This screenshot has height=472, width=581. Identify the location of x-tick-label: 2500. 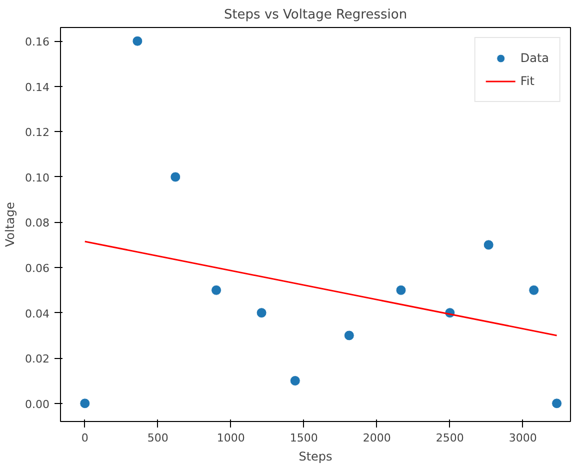
(450, 438).